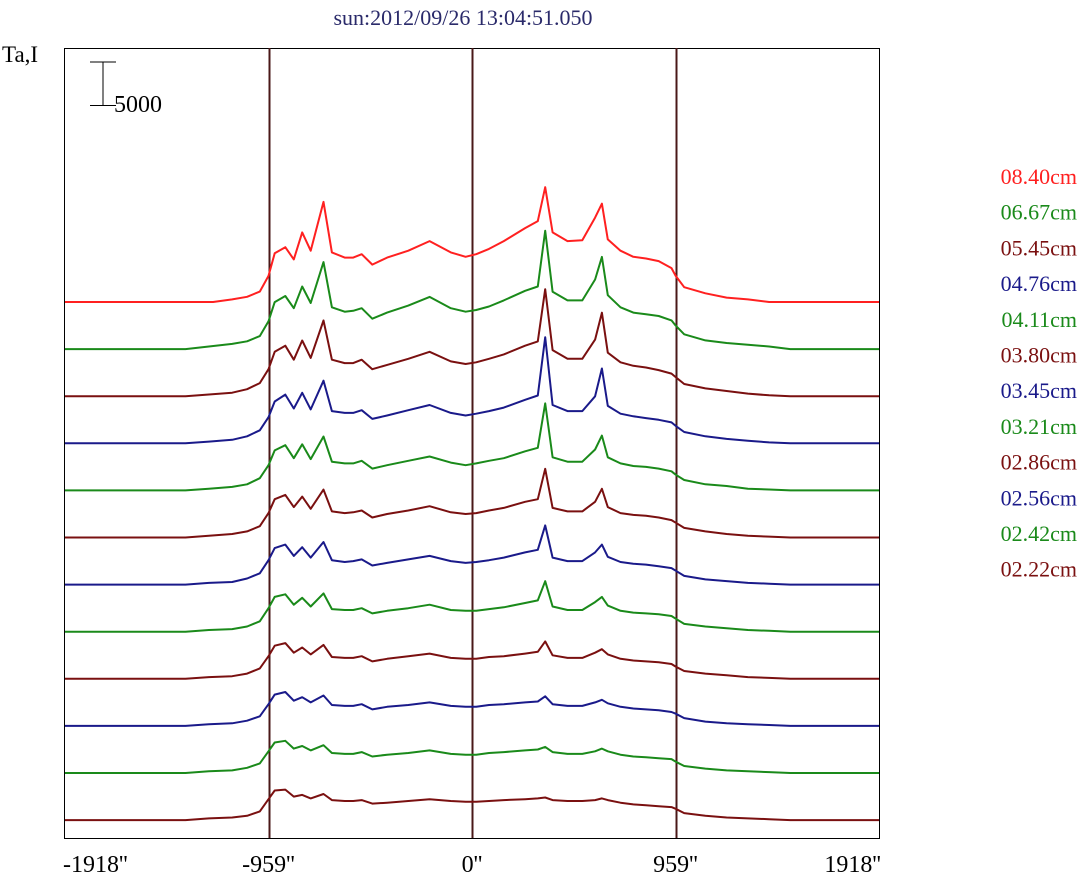  What do you see at coordinates (268, 865) in the screenshot?
I see `x-tick-label: -959''` at bounding box center [268, 865].